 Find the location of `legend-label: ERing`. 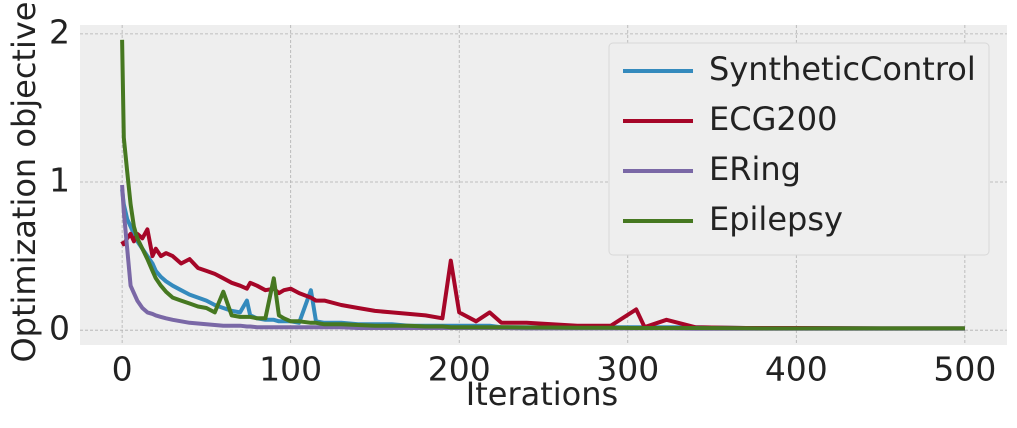

legend-label: ERing is located at coordinates (755, 169).